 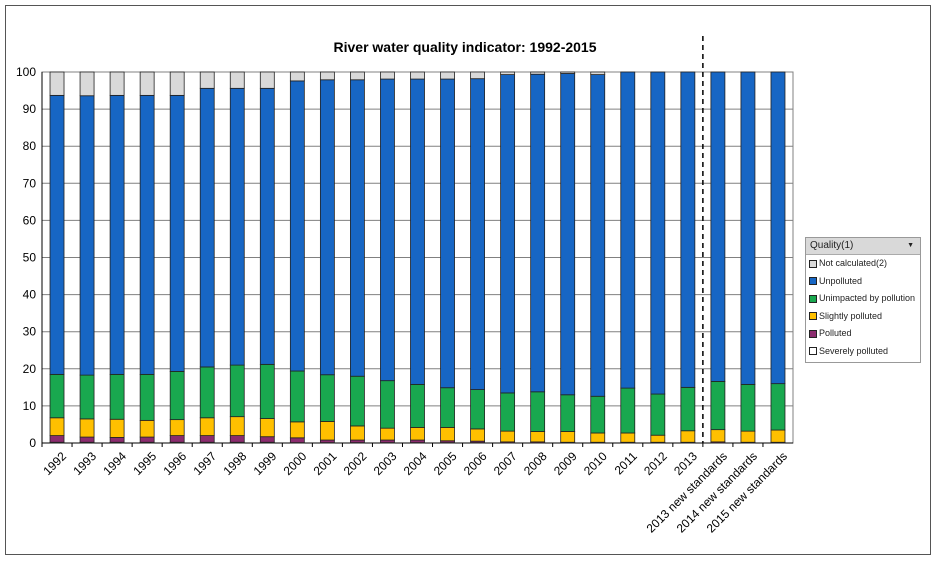 I want to click on x-tick-label: 2004, so click(x=415, y=463).